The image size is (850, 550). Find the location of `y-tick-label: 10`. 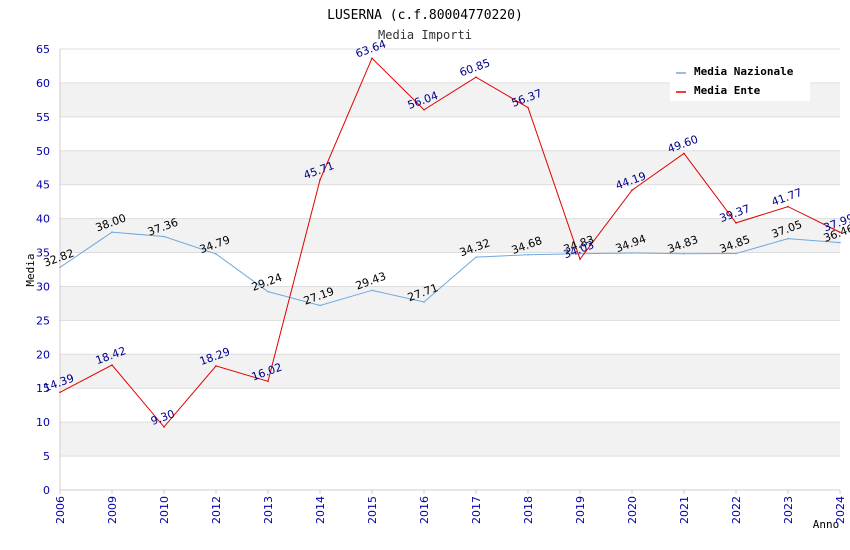

y-tick-label: 10 is located at coordinates (43, 422).